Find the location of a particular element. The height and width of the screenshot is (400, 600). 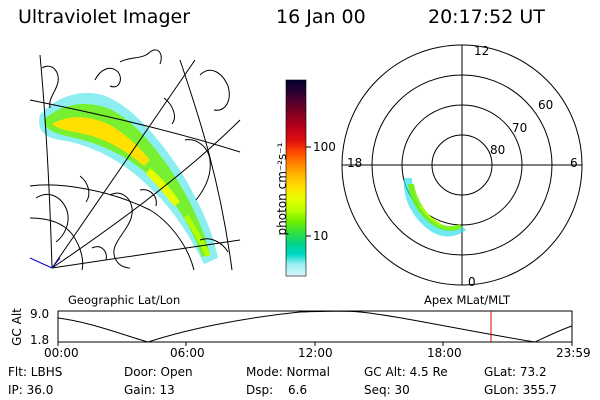

status-ip: IP: 36.0 is located at coordinates (31, 390).